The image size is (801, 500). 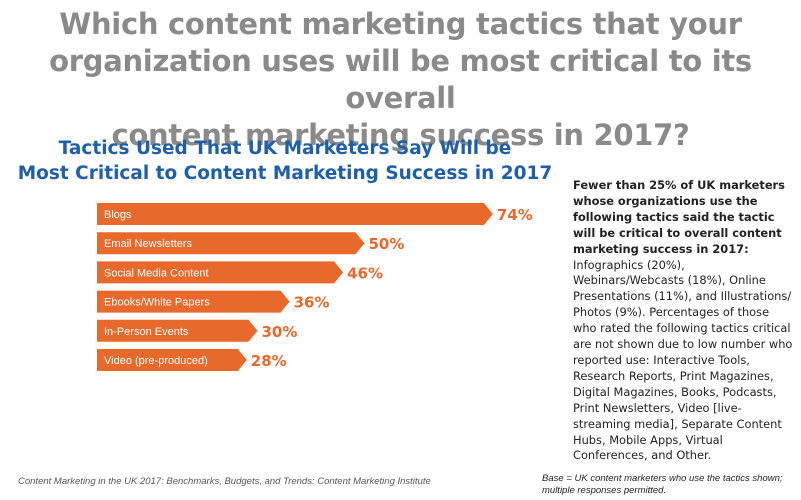 What do you see at coordinates (157, 303) in the screenshot?
I see `category-label: Ebooks/White Papers` at bounding box center [157, 303].